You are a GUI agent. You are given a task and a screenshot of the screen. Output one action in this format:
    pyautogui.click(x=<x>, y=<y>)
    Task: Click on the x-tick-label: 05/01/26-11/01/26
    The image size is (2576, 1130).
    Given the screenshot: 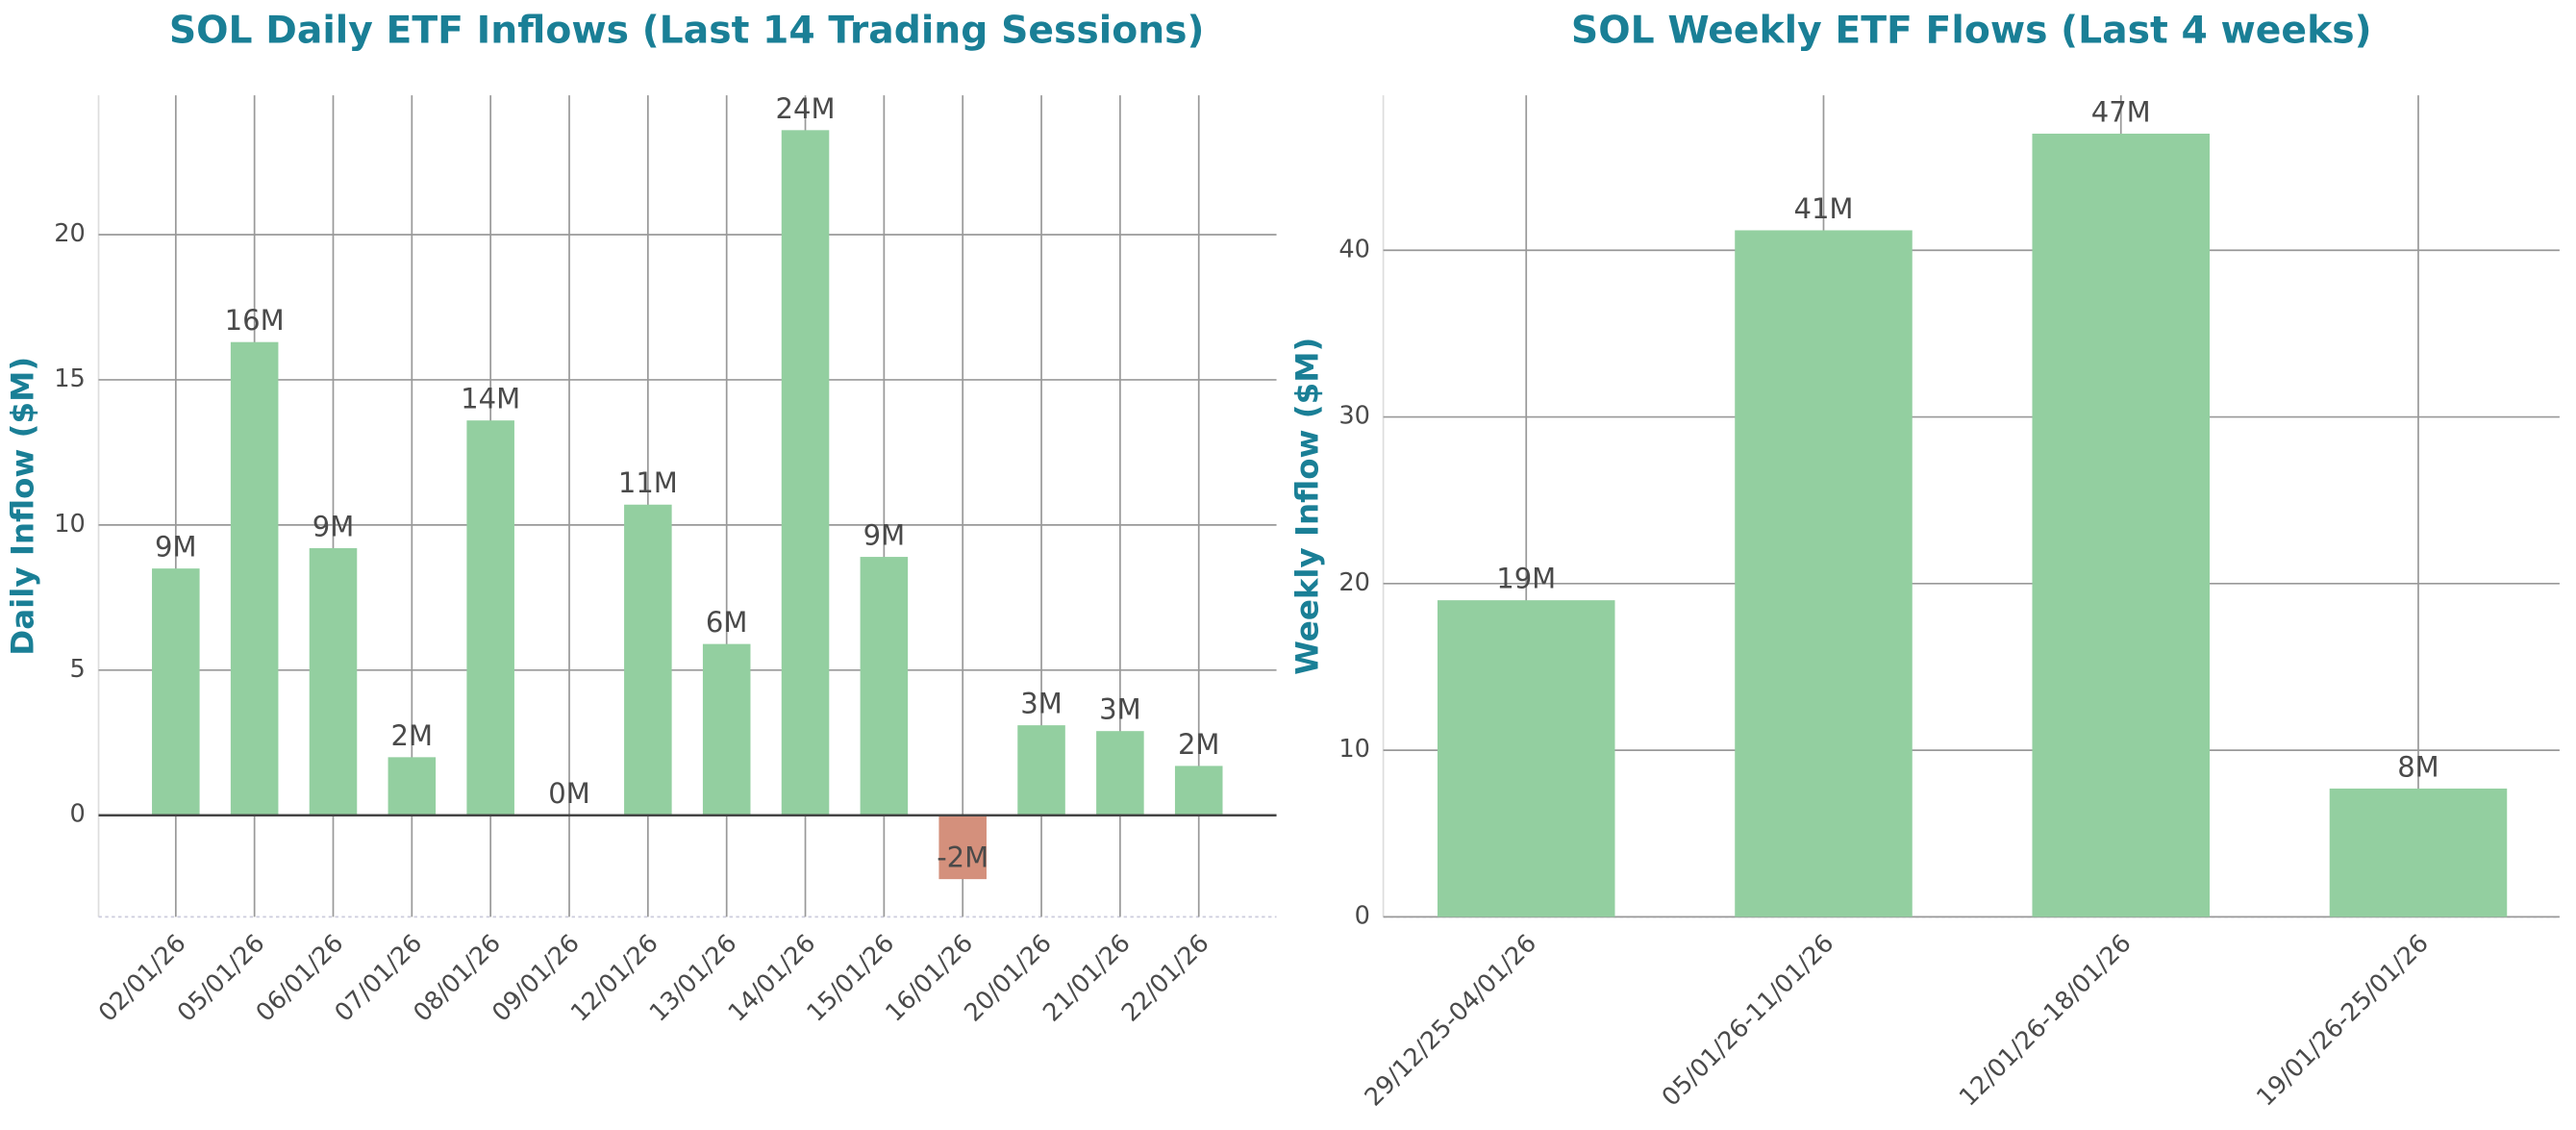 What is the action you would take?
    pyautogui.click(x=1748, y=1020)
    